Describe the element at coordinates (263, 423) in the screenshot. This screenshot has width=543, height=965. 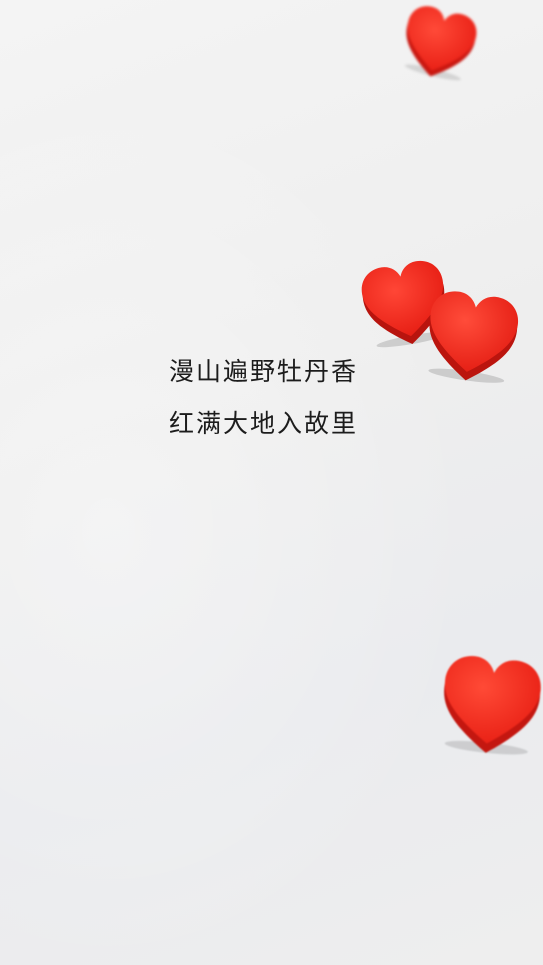
I see `poem-line-2: 红满大地入故里` at that location.